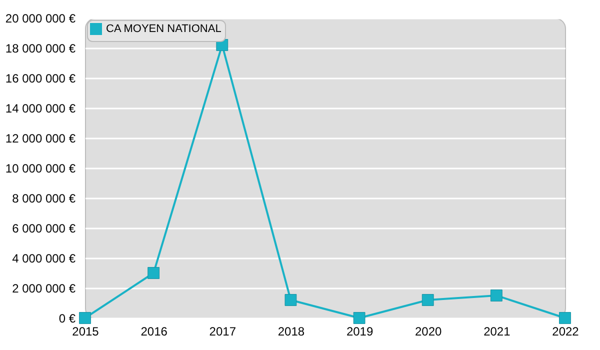 Image resolution: width=600 pixels, height=350 pixels. I want to click on x-tick-label: 2020, so click(428, 331).